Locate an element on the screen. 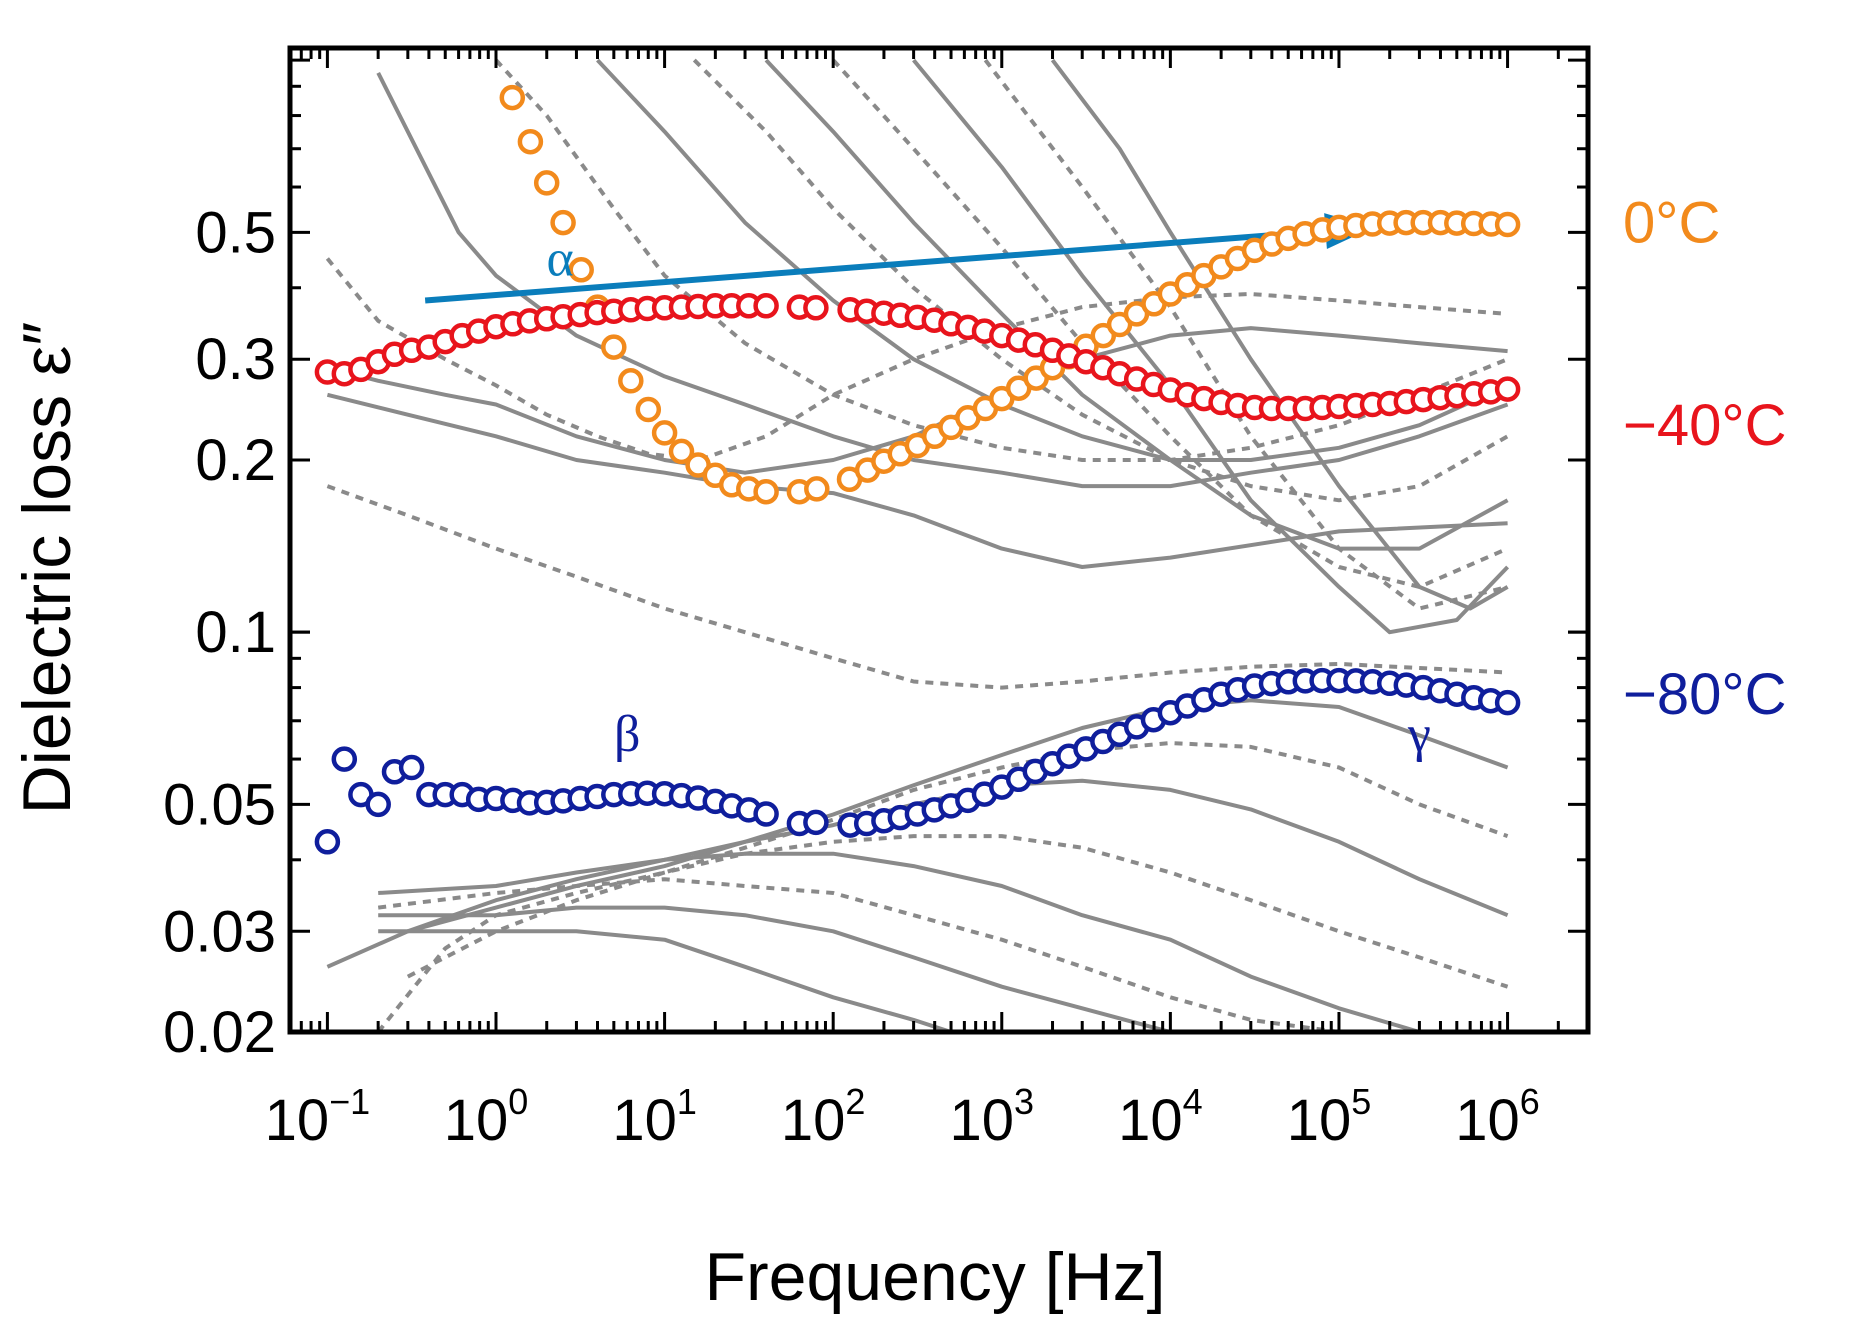  grey-curve-13-dashed is located at coordinates (917, 587).